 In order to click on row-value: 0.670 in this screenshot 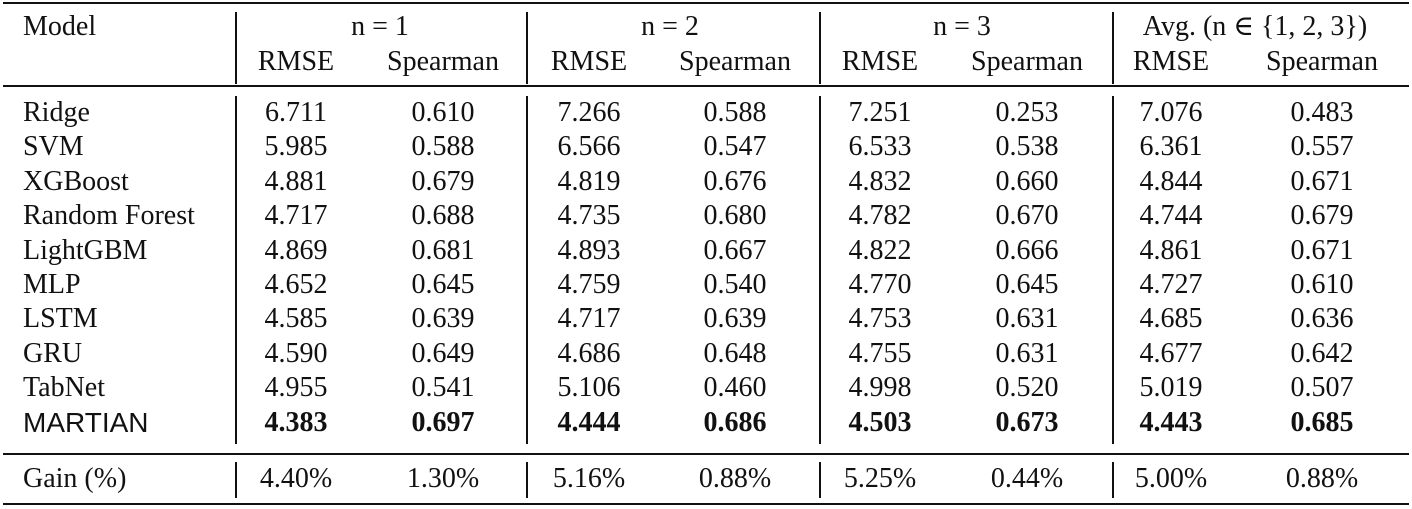, I will do `click(1027, 216)`.